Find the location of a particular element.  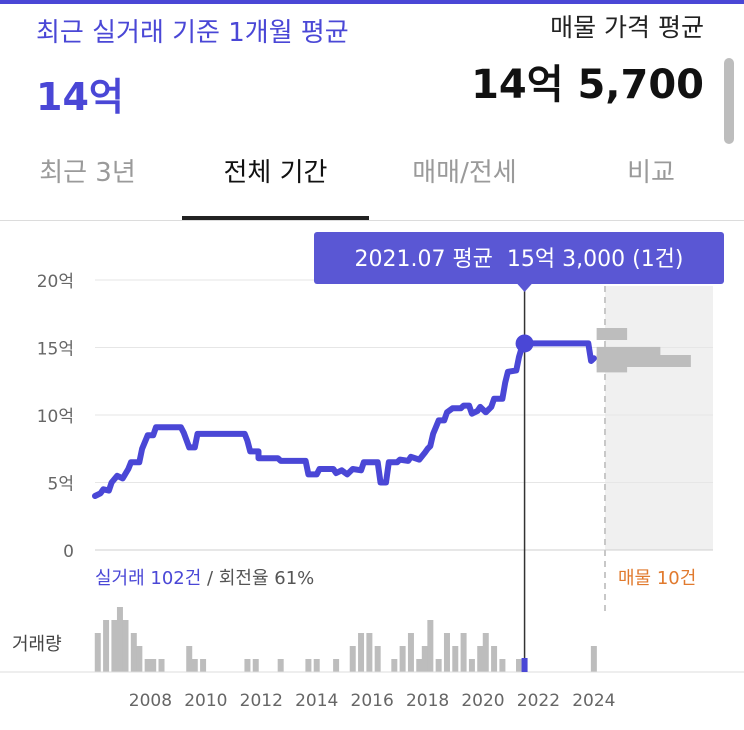

x-axis-ticks: 2008 2010 2012 2014 2016 2018 2020 2022 2024 is located at coordinates (372, 701).